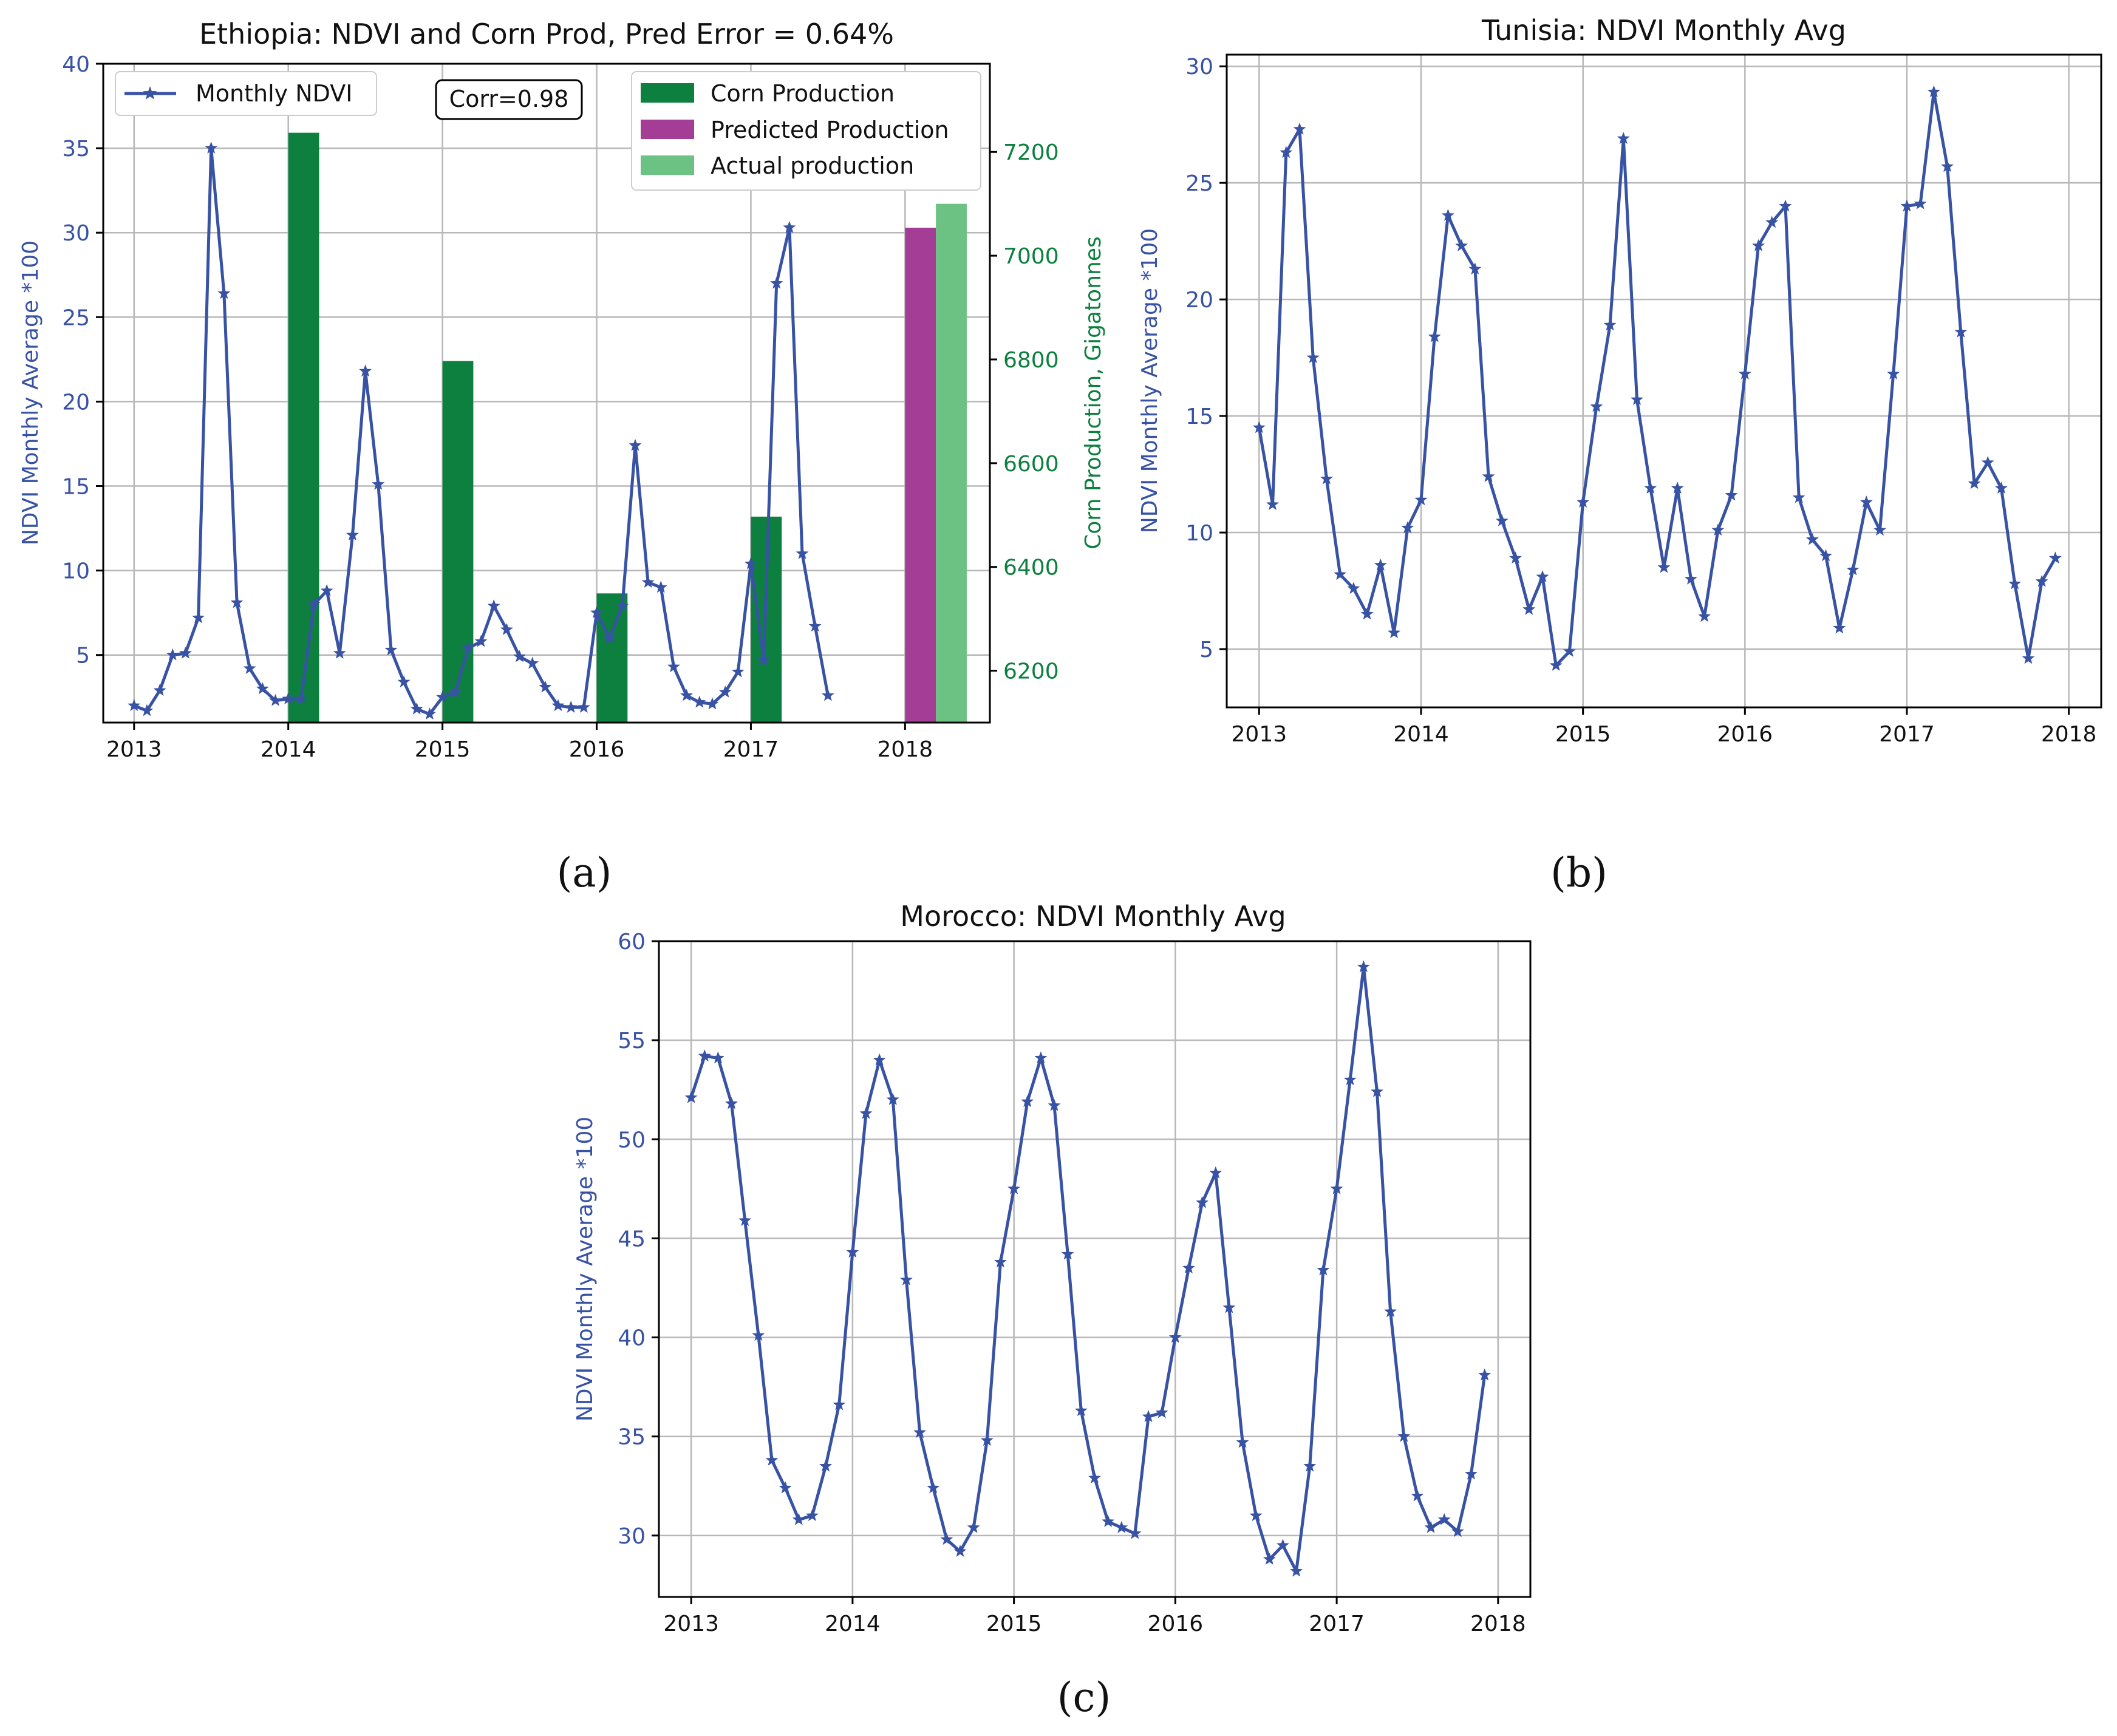  I want to click on y-tick-label: 10, so click(1199, 533).